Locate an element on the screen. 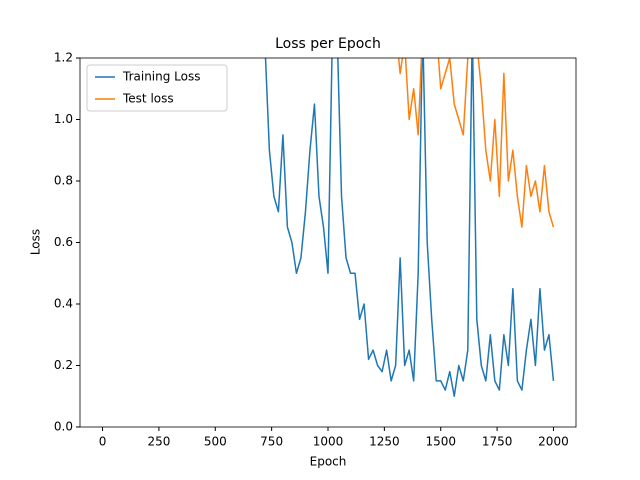  x-axis-label: Epoch is located at coordinates (328, 462).